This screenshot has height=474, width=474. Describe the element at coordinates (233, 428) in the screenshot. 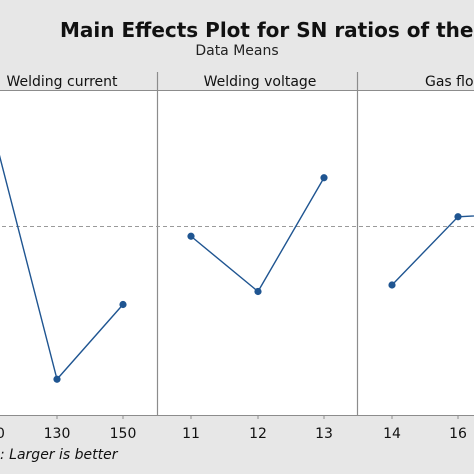

I see `tick-layer: 00 130 150 11 12 13 14 16` at that location.